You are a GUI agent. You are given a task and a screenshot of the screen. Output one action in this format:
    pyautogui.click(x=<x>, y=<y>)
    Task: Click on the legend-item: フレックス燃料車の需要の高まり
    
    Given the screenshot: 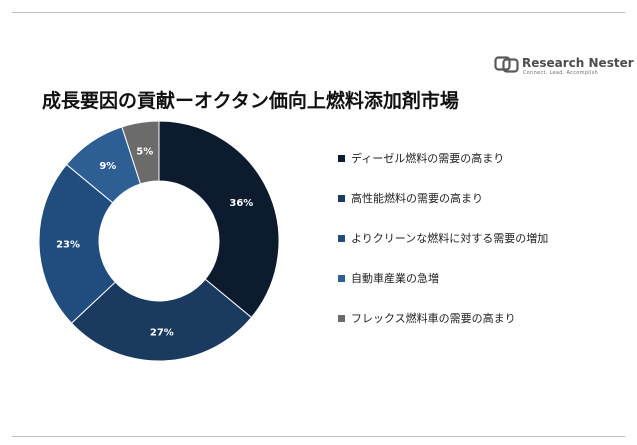 What is the action you would take?
    pyautogui.click(x=427, y=318)
    